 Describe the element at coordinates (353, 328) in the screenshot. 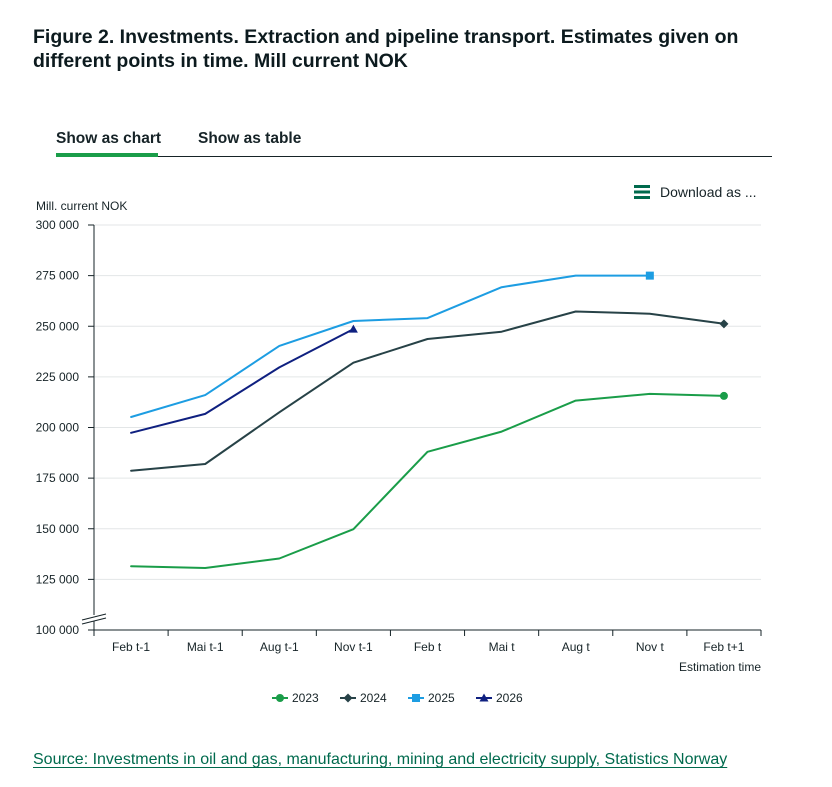

I see `series-end-marker-2026` at that location.